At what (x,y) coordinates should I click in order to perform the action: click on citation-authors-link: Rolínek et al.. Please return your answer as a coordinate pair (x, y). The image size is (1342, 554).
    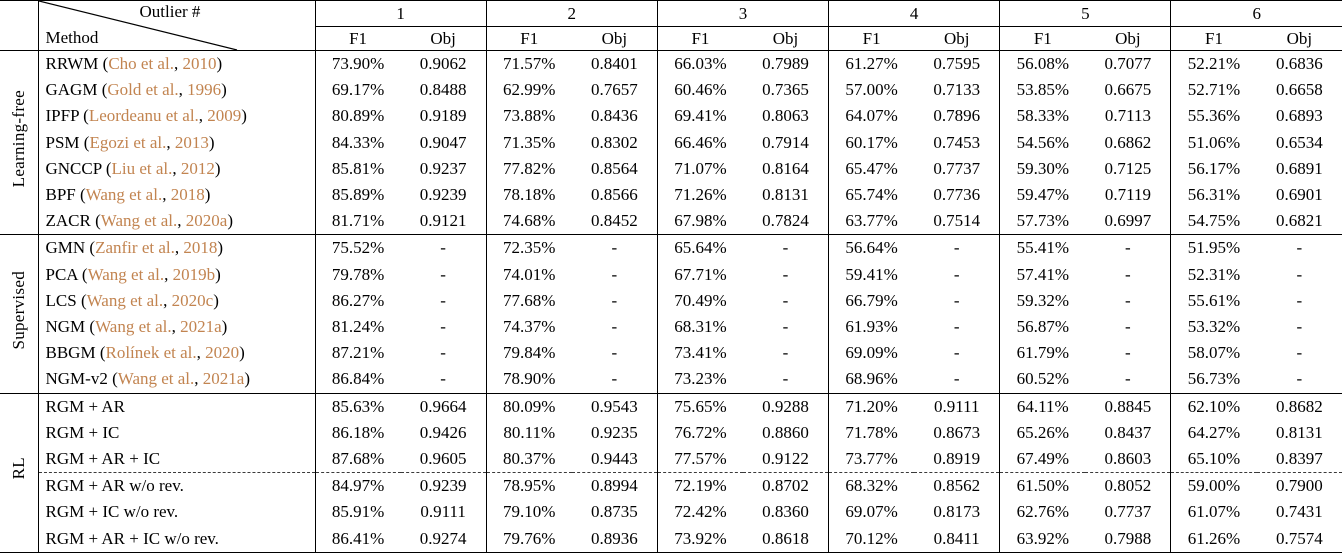
    Looking at the image, I should click on (151, 353).